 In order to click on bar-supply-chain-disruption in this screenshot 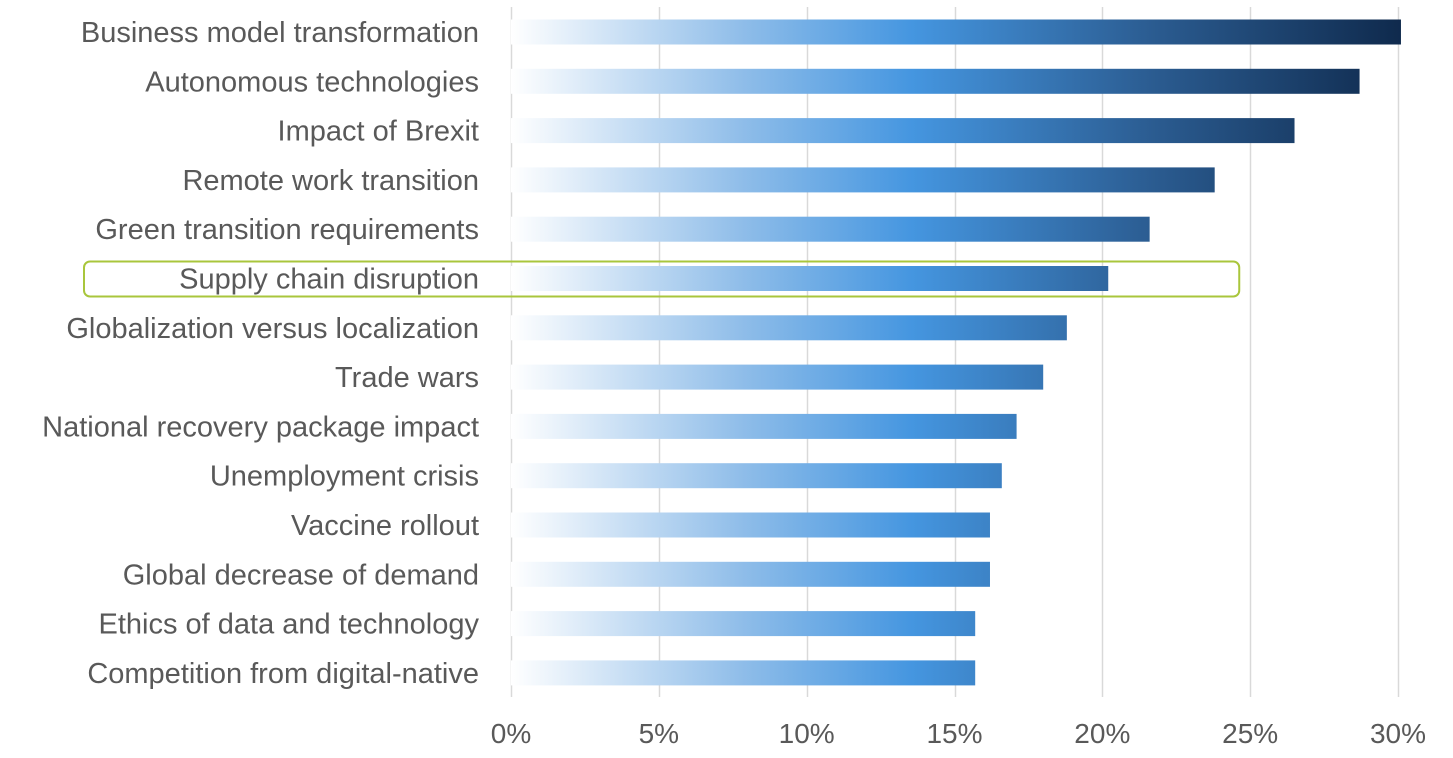, I will do `click(810, 278)`.